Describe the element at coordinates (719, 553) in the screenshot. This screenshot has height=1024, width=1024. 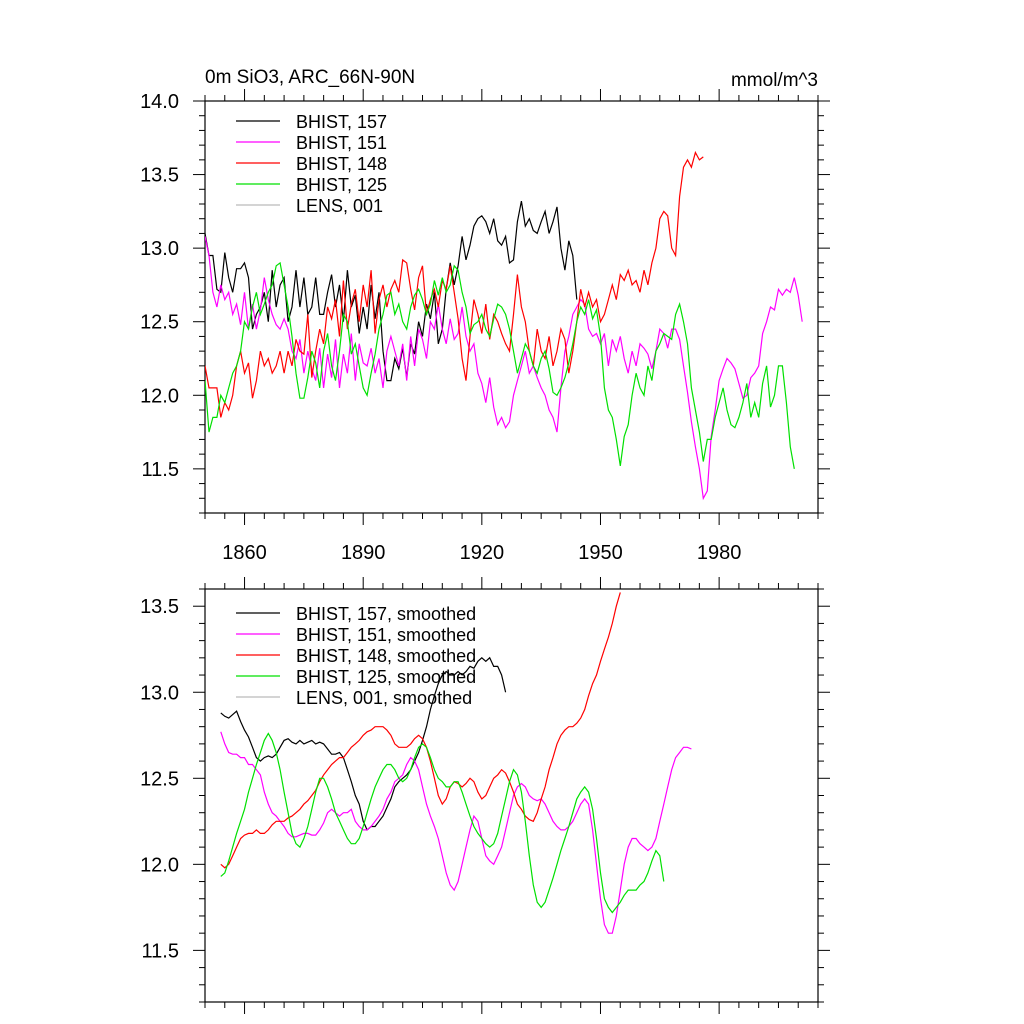
I see `x-tick-label: 1980` at that location.